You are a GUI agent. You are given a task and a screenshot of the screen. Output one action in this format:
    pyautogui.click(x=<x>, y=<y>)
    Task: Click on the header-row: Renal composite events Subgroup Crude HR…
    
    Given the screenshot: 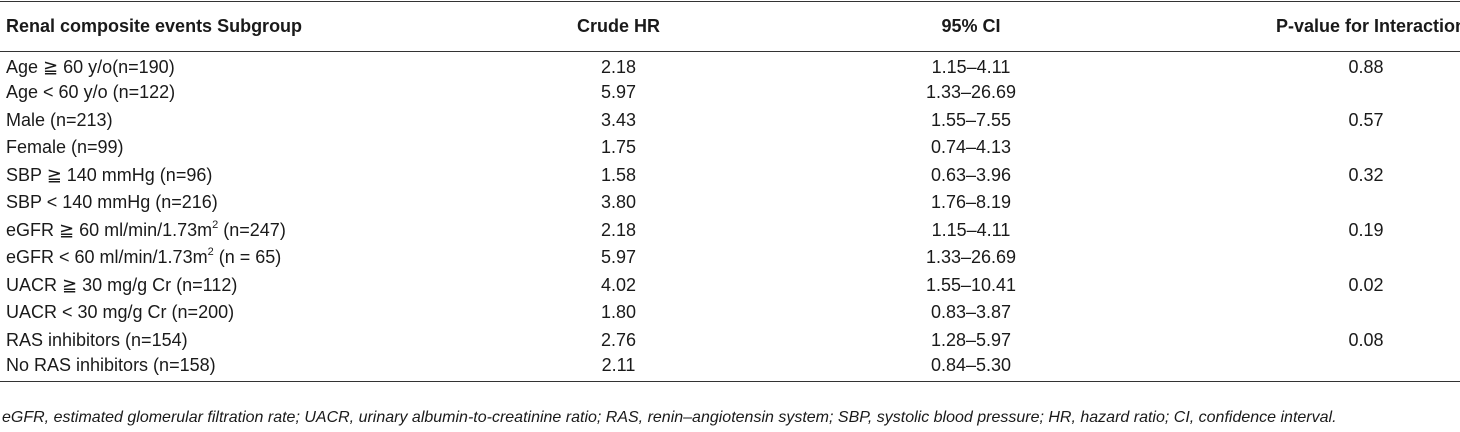 What is the action you would take?
    pyautogui.click(x=730, y=26)
    